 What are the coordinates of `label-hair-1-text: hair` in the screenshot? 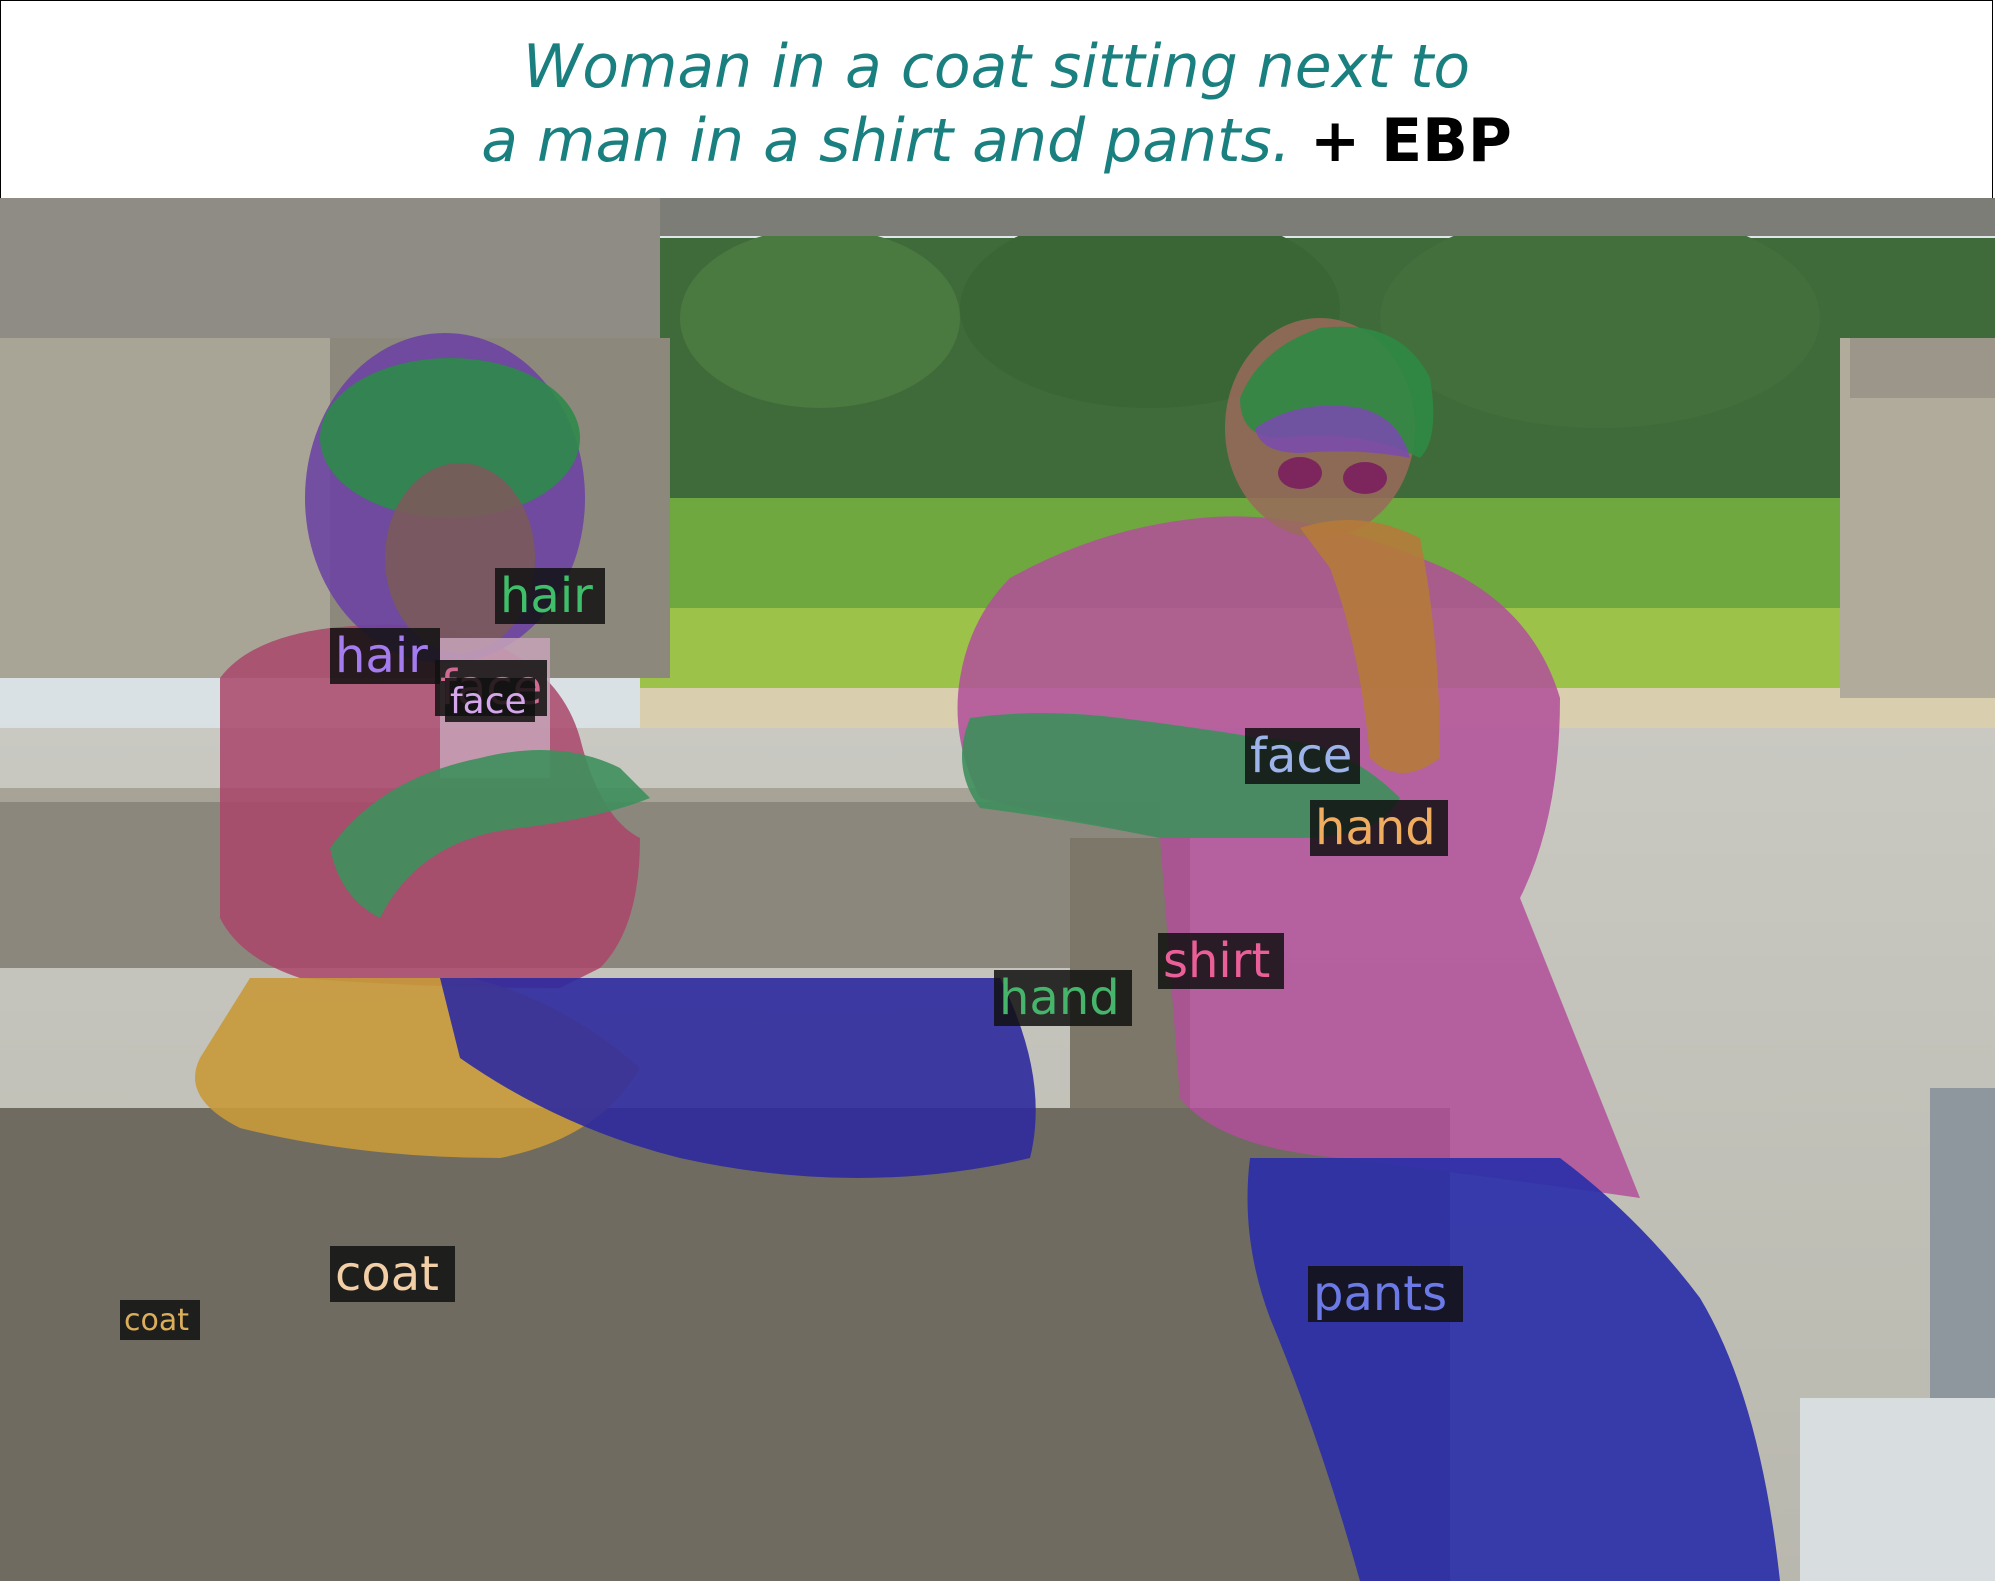 It's located at (546, 596).